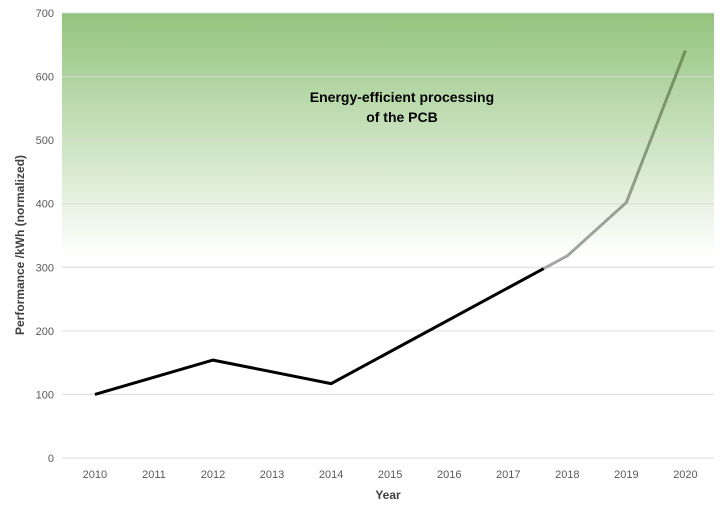 Image resolution: width=727 pixels, height=517 pixels. What do you see at coordinates (567, 475) in the screenshot?
I see `x-tick-2018: 2018` at bounding box center [567, 475].